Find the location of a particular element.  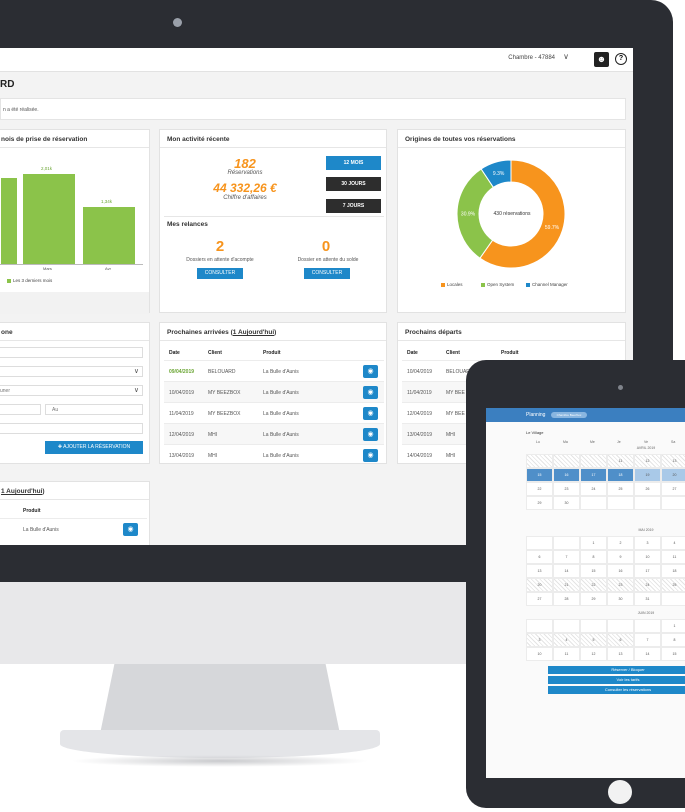

view-rates-button: Voir les tarifs is located at coordinates (616, 680).